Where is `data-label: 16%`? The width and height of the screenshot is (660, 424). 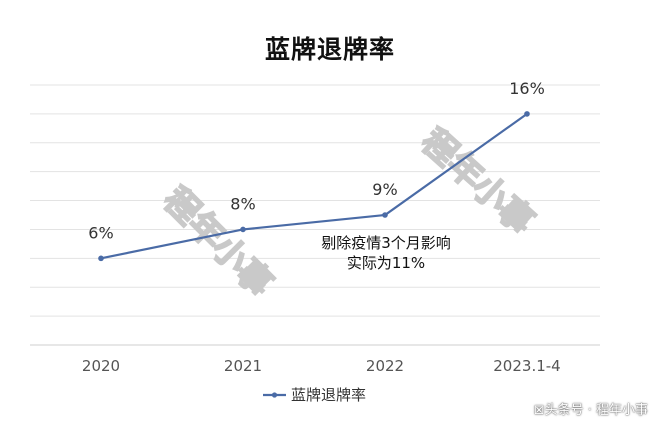 data-label: 16% is located at coordinates (527, 88).